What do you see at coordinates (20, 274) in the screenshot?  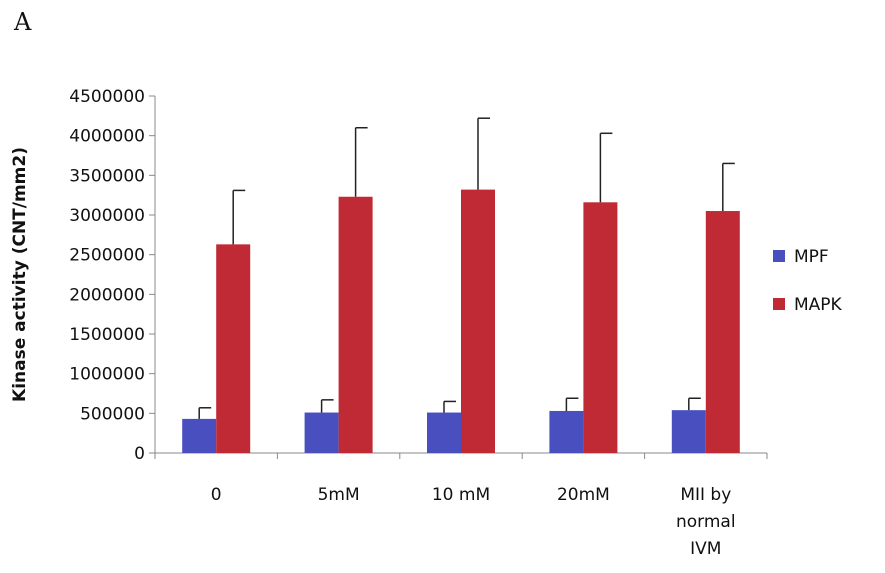 I see `y-axis-label: Kinase activity (CNT/mm2)` at bounding box center [20, 274].